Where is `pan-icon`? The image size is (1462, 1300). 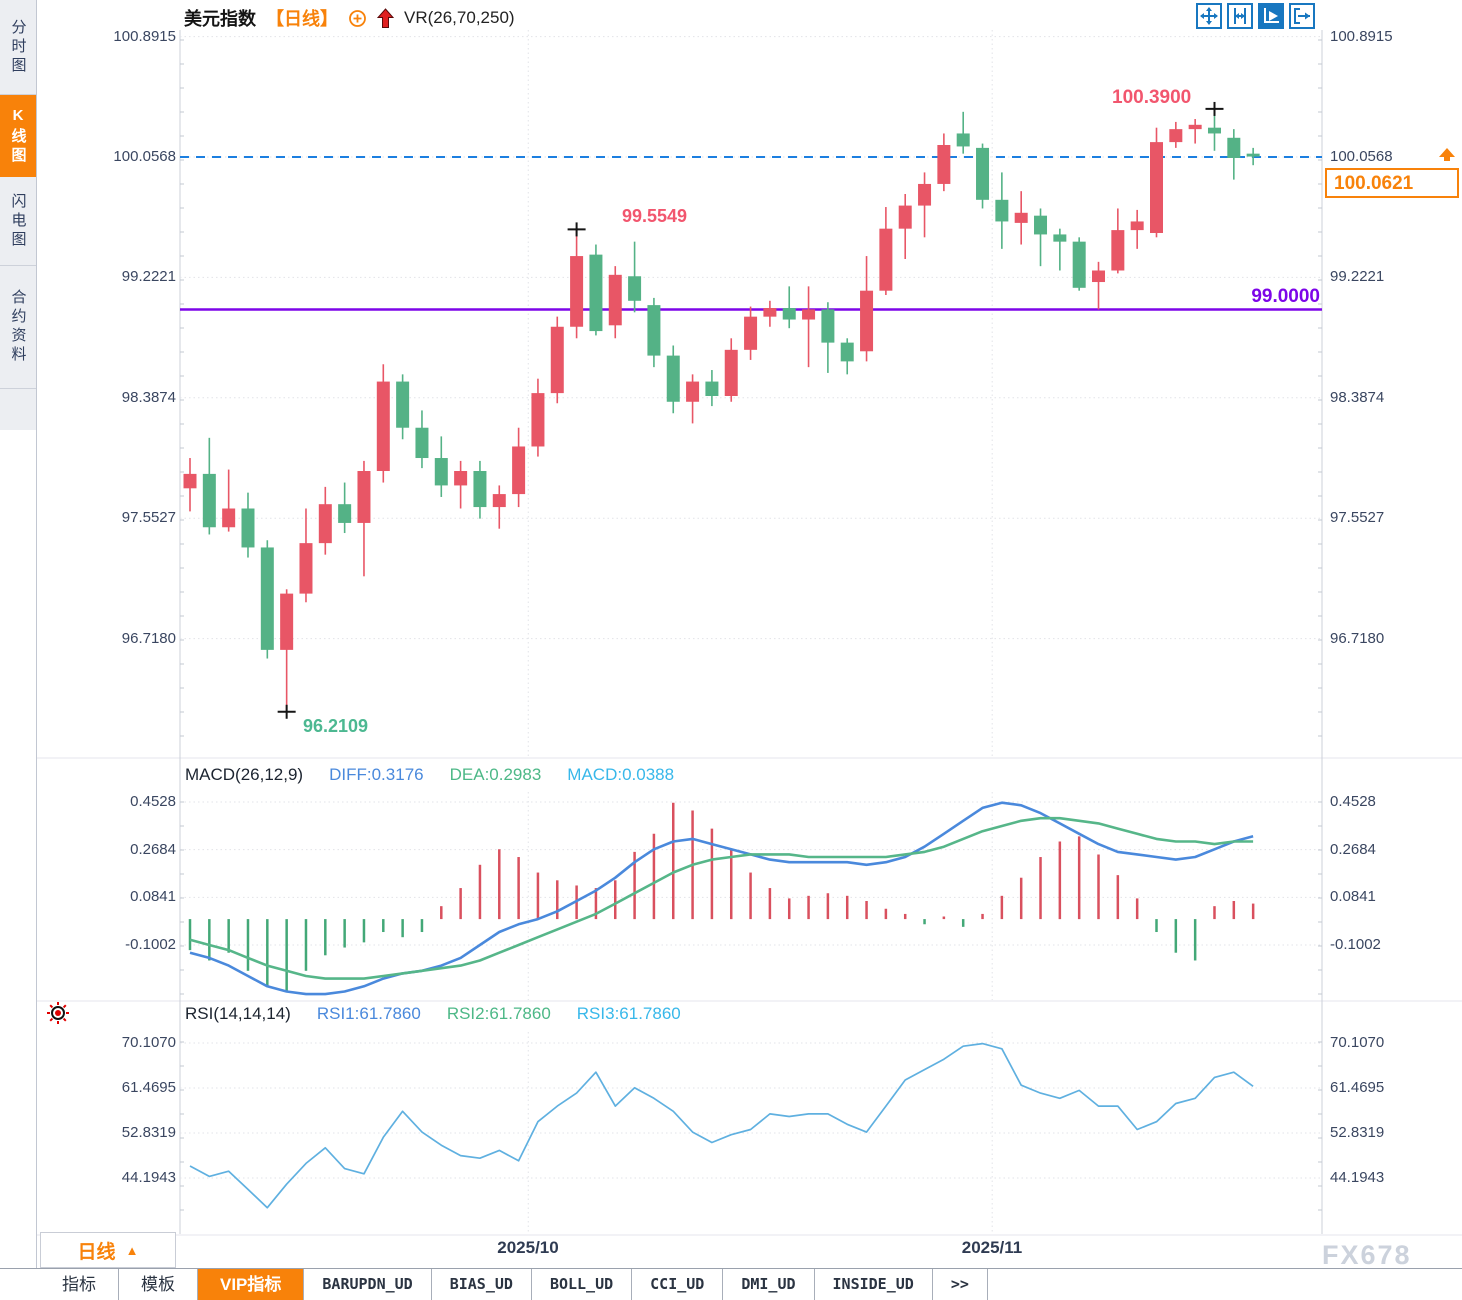
pan-icon is located at coordinates (1209, 16).